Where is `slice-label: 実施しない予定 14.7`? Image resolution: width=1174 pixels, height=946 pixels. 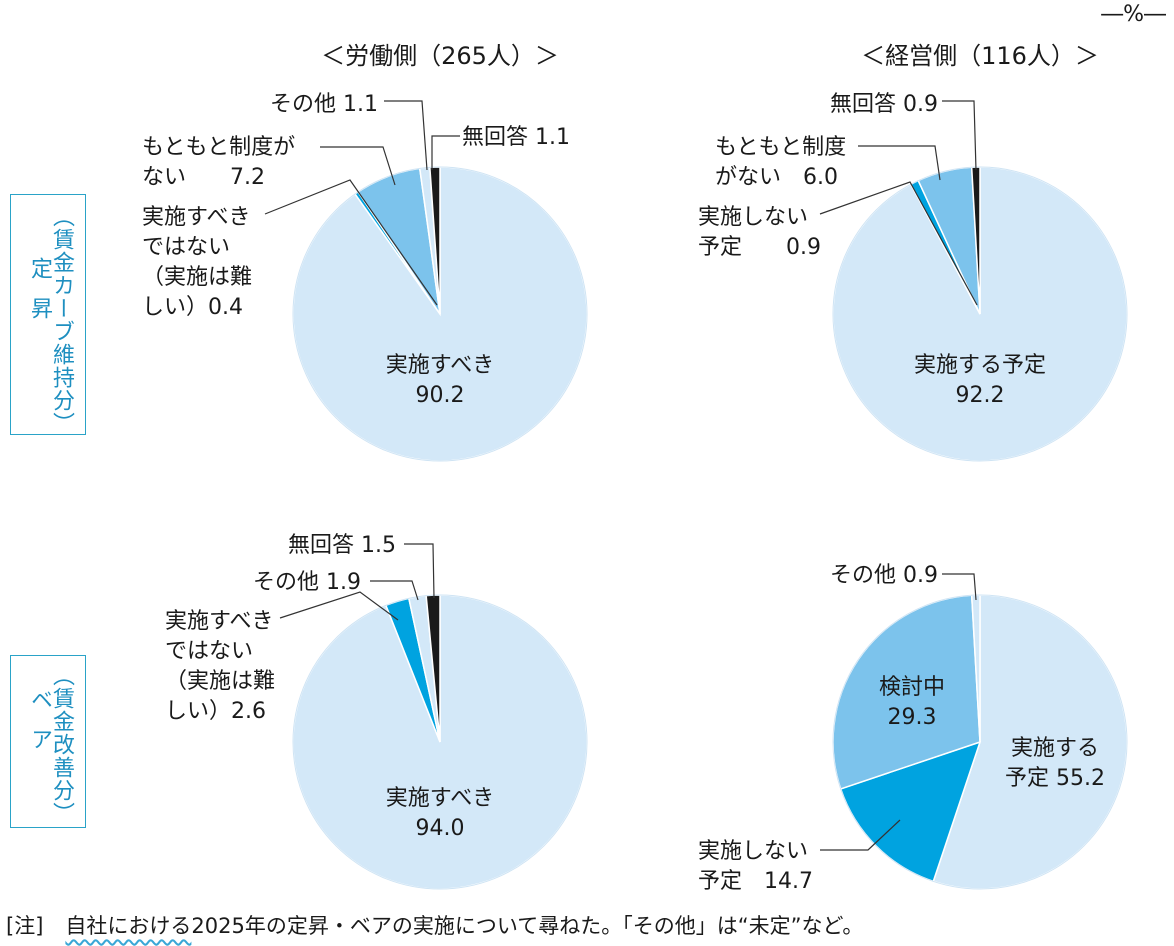
slice-label: 実施しない予定 14.7 is located at coordinates (755, 866).